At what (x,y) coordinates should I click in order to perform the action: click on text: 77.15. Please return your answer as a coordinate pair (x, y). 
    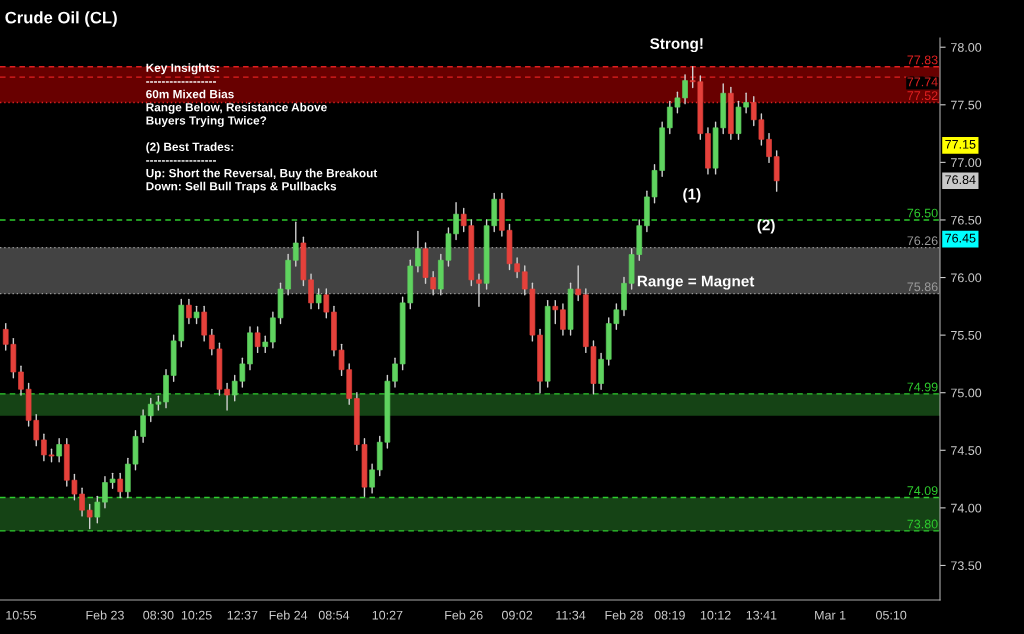
    Looking at the image, I should click on (960, 144).